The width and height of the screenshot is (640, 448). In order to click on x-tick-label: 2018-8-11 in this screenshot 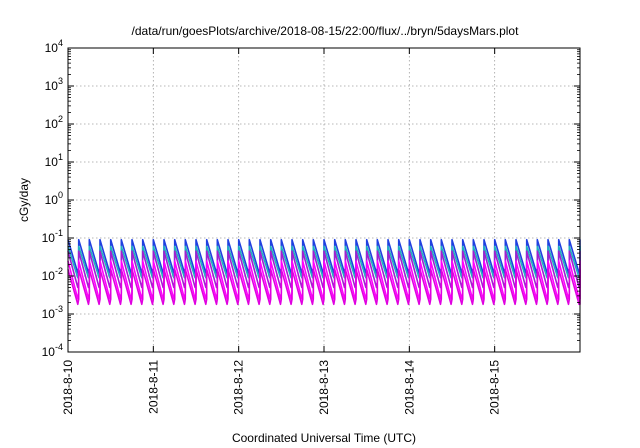, I will do `click(153, 387)`.